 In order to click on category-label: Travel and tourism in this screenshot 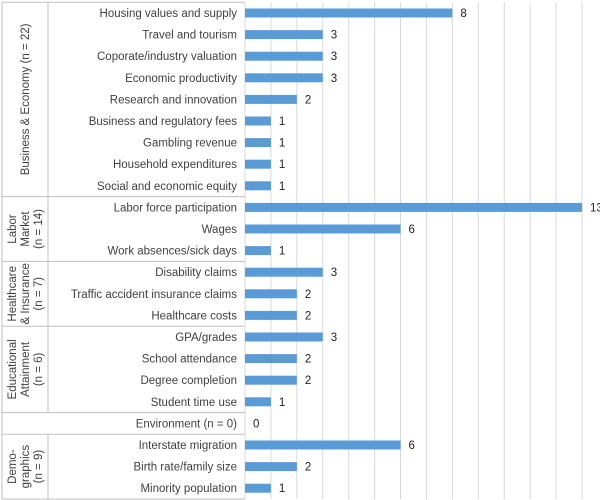, I will do `click(189, 36)`.